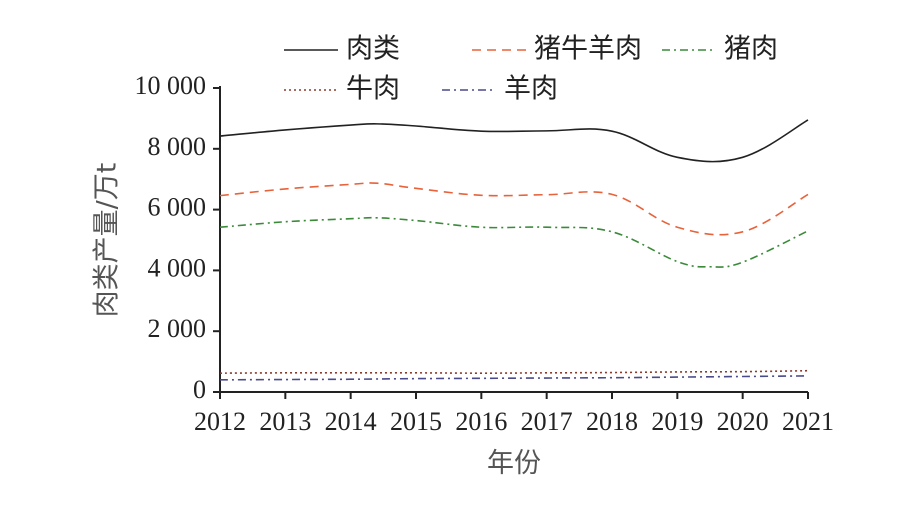  Describe the element at coordinates (808, 421) in the screenshot. I see `x-tick-label: 2021` at that location.